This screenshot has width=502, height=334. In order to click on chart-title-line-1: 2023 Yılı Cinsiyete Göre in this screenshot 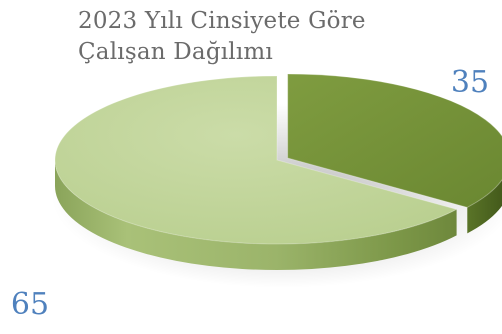, I will do `click(222, 21)`.